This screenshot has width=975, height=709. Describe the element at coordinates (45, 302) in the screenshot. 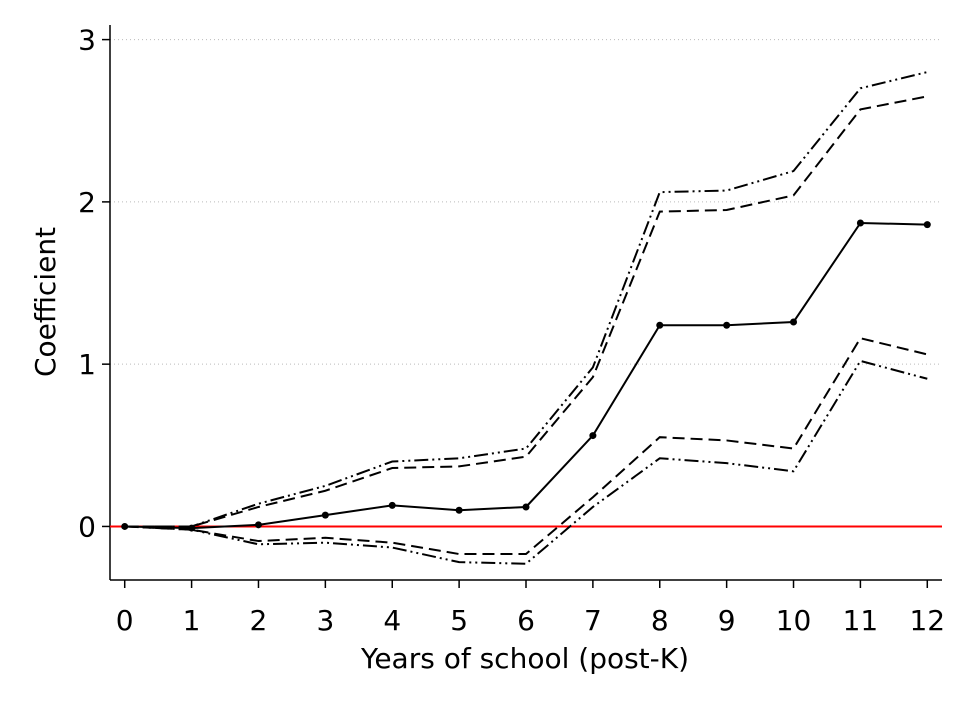

I see `y-axis-label: Coefficient` at that location.